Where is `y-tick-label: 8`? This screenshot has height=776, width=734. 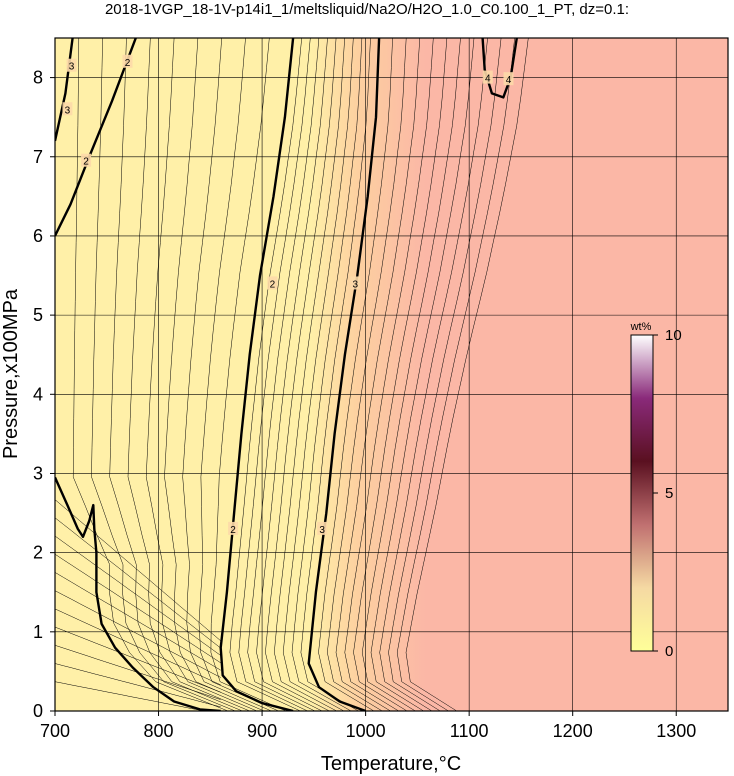
y-tick-label: 8 is located at coordinates (38, 78).